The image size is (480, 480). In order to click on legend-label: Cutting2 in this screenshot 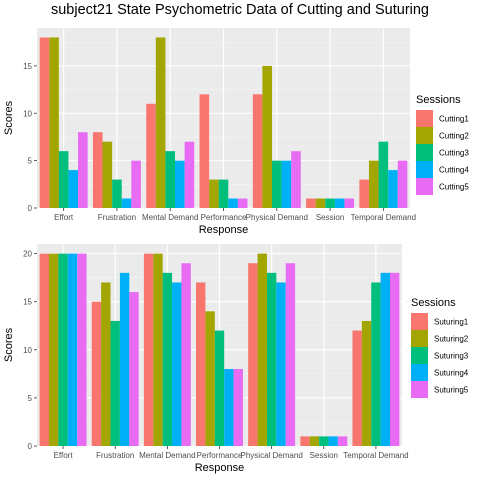, I will do `click(454, 136)`.